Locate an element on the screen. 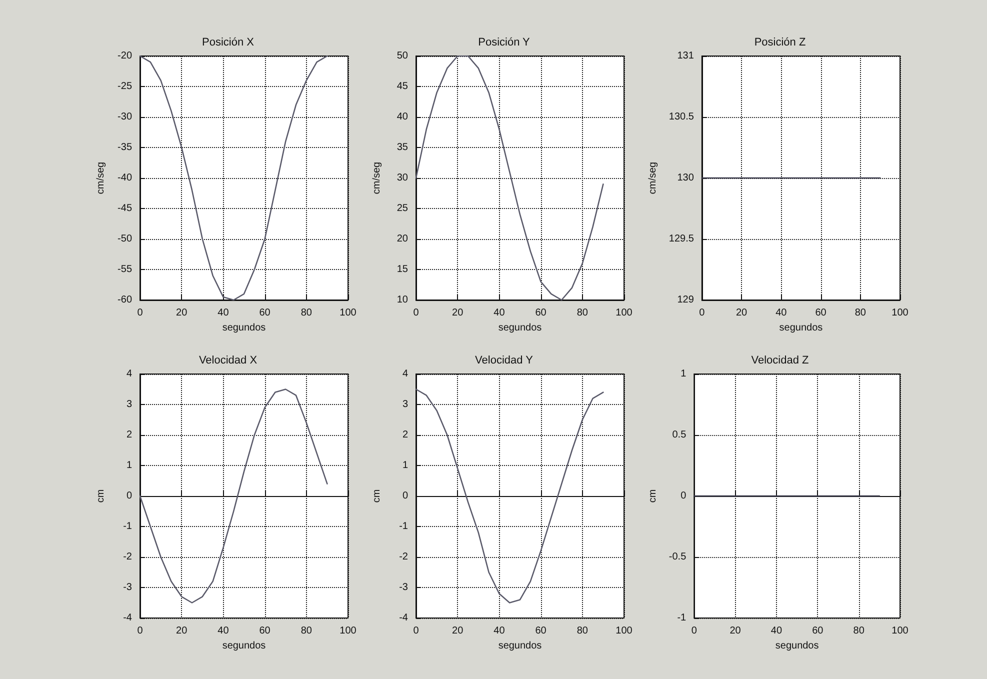 The width and height of the screenshot is (987, 679). y-tick-label: -25 is located at coordinates (125, 86).